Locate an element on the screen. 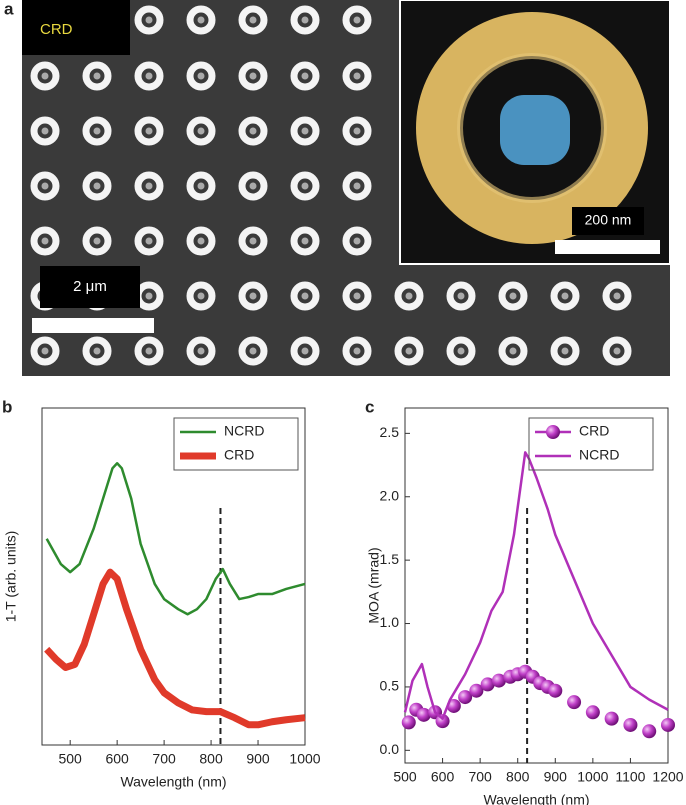 This screenshot has height=805, width=686. panel-label: a is located at coordinates (9, 9).